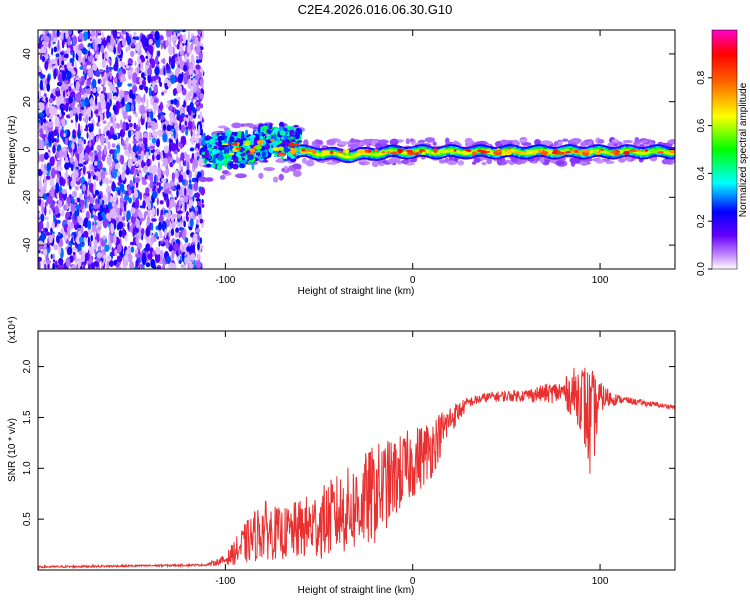 The width and height of the screenshot is (750, 605). What do you see at coordinates (600, 581) in the screenshot?
I see `snr-x-tick-label: 100` at bounding box center [600, 581].